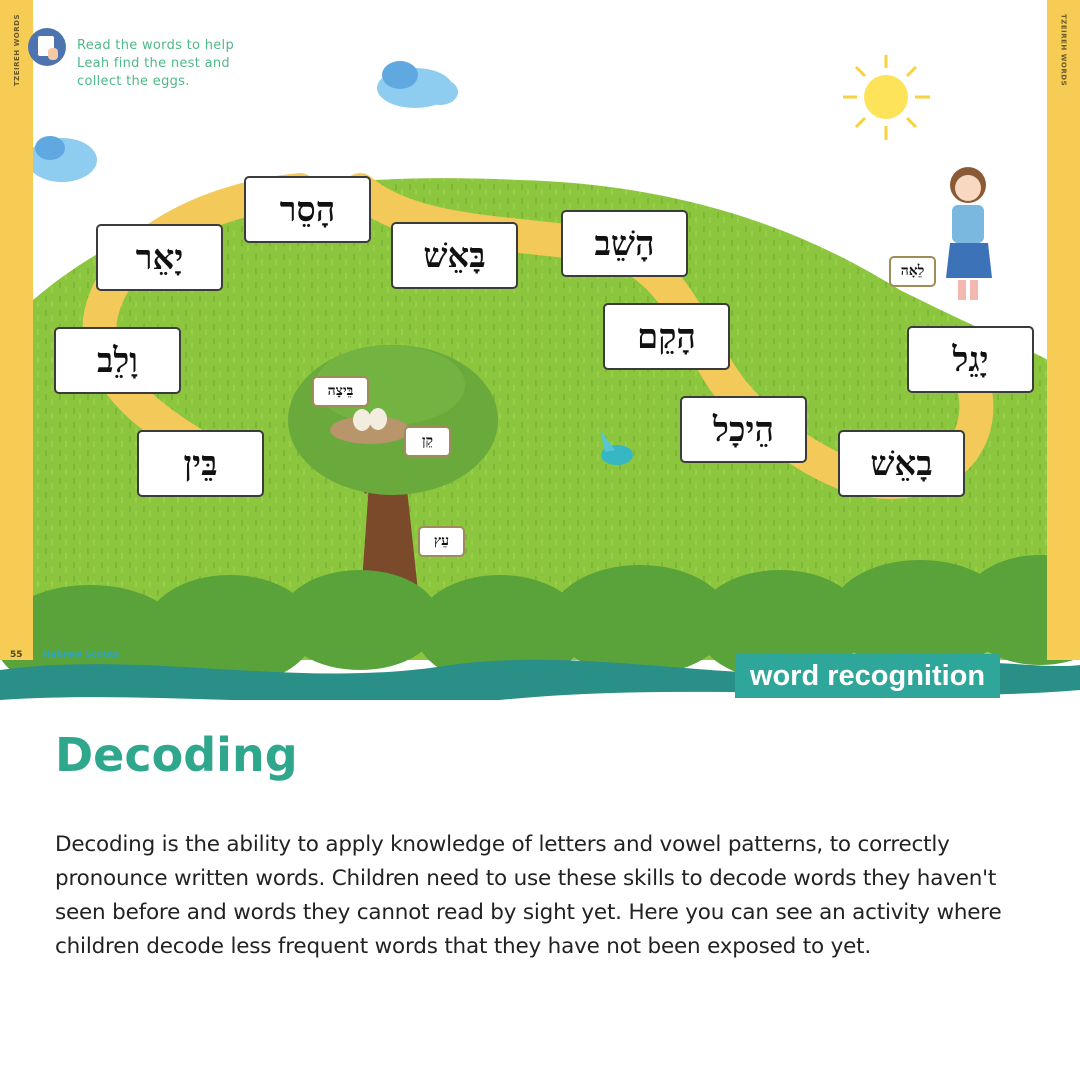 Image resolution: width=1080 pixels, height=1080 pixels. What do you see at coordinates (624, 243) in the screenshot?
I see `word-card: הָשֵׁב` at bounding box center [624, 243].